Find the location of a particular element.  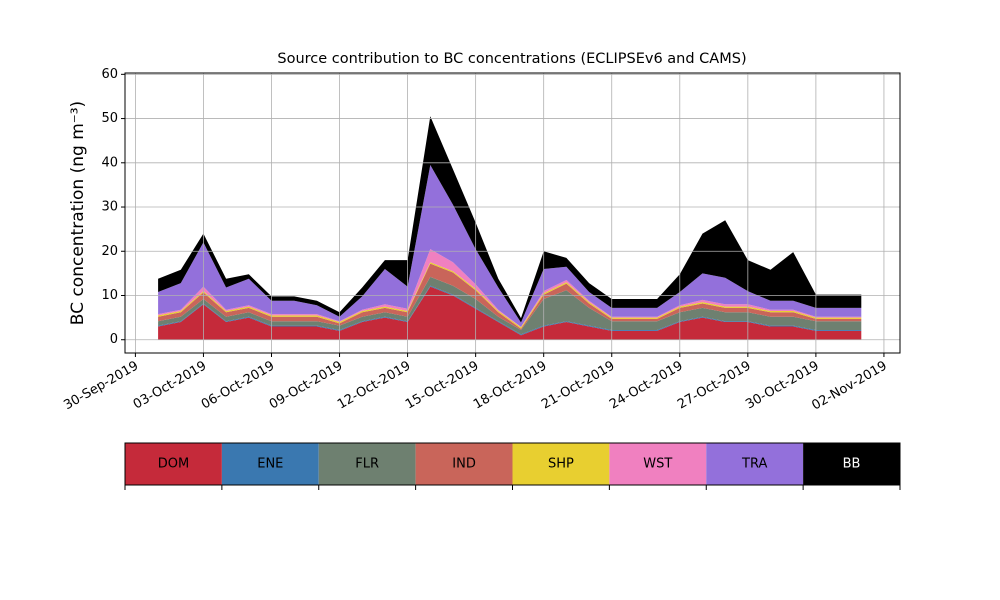

y-tick-label: 60 is located at coordinates (109, 74).